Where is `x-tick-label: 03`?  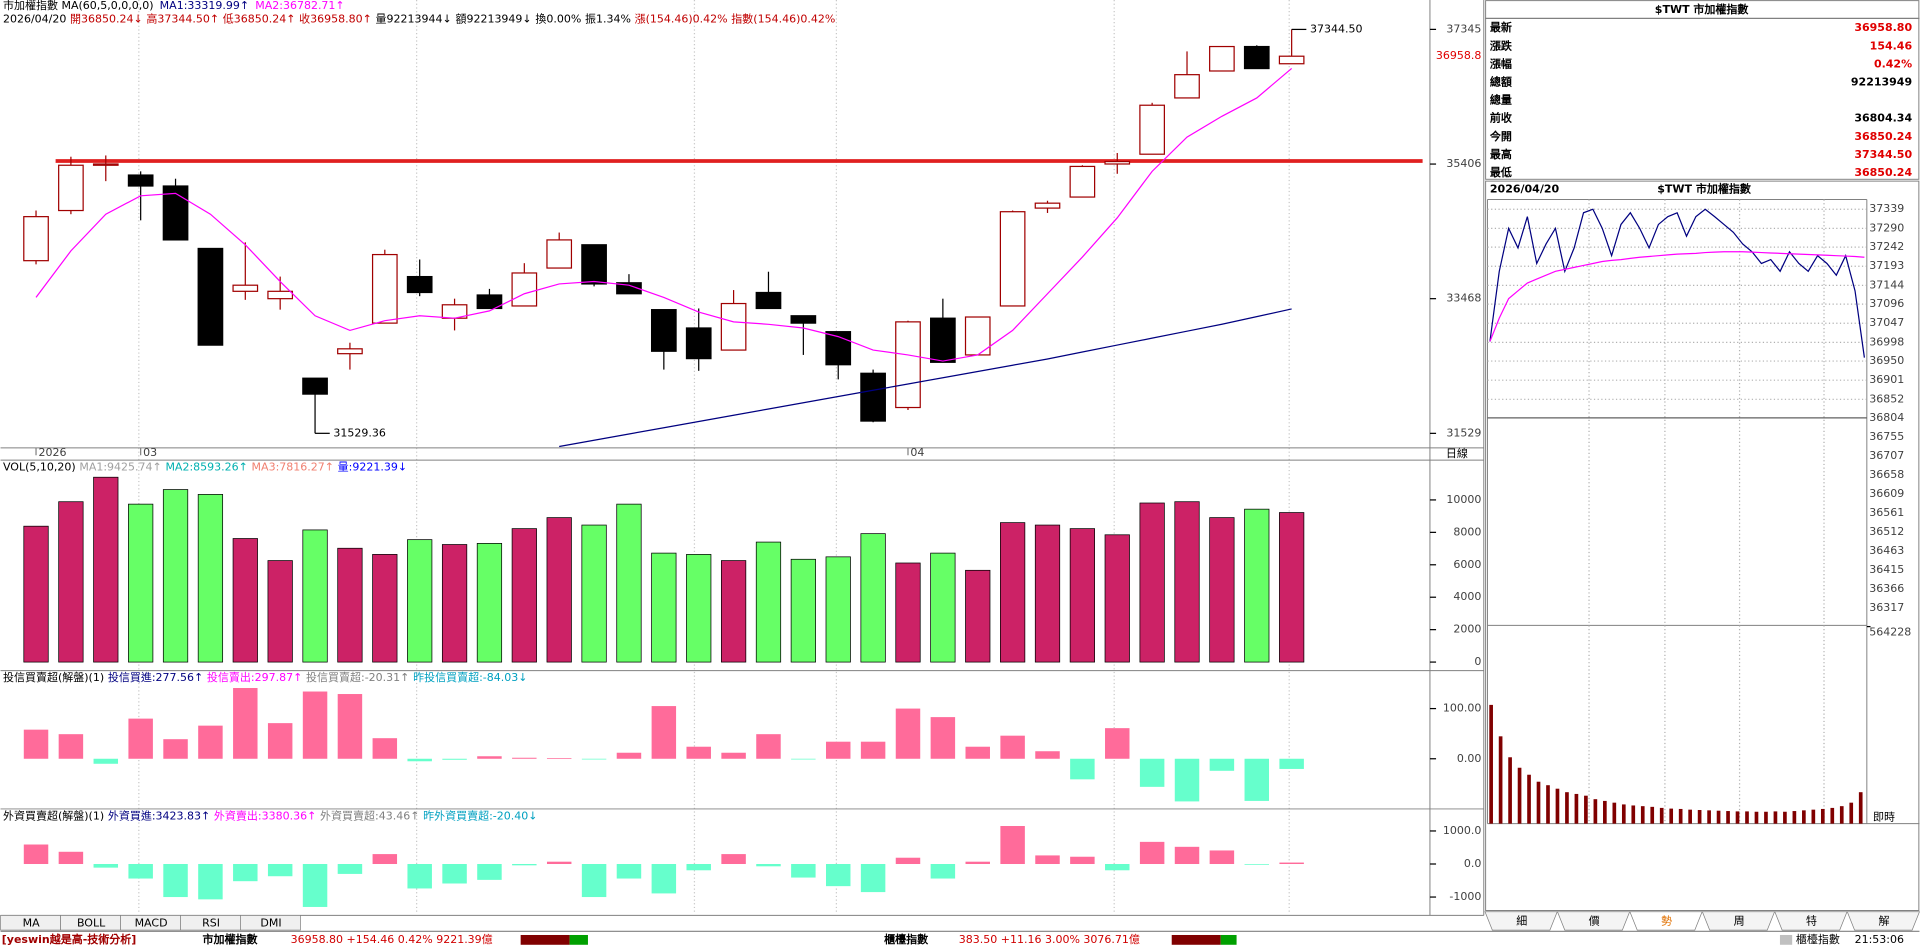
x-tick-label: 03 is located at coordinates (150, 452).